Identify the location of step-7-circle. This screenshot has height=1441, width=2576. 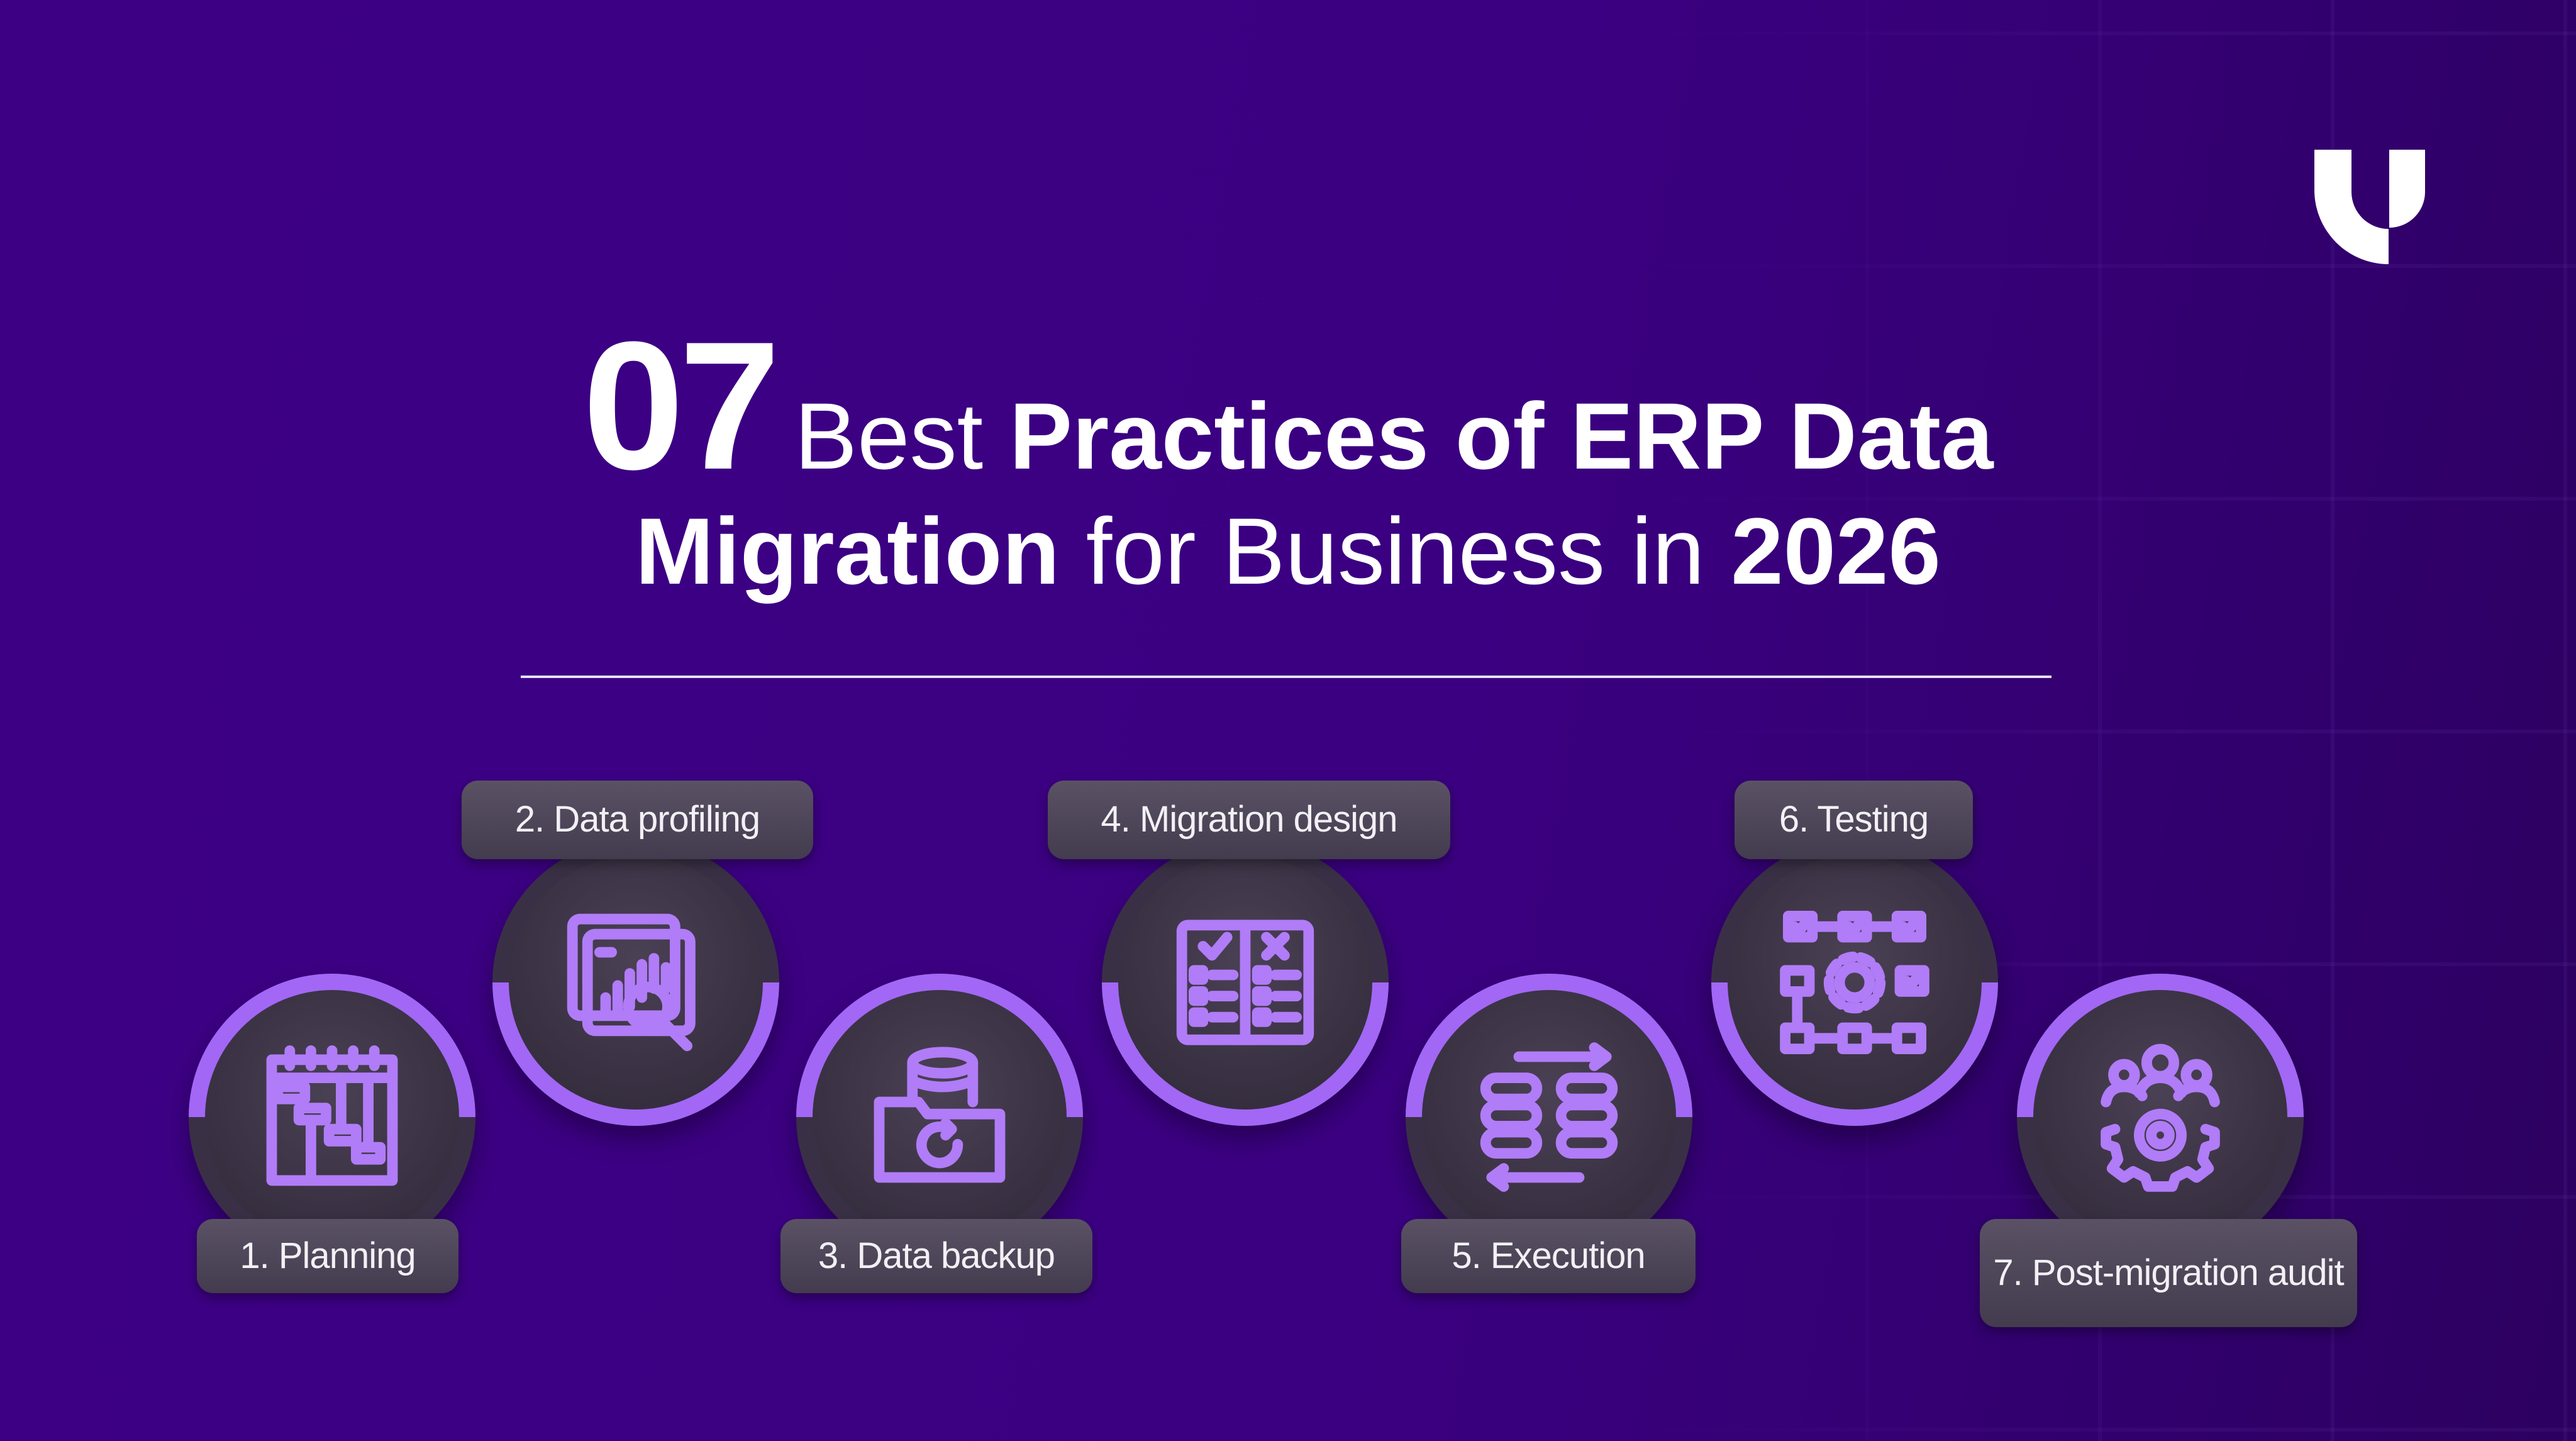
(2160, 1117).